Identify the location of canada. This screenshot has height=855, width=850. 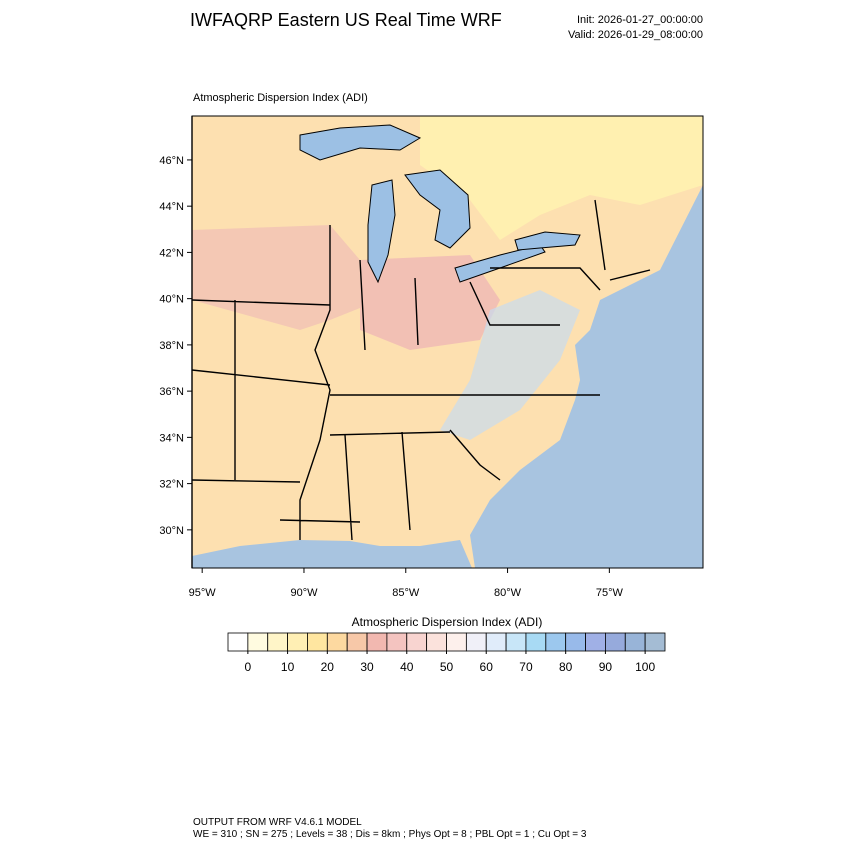
(561, 178).